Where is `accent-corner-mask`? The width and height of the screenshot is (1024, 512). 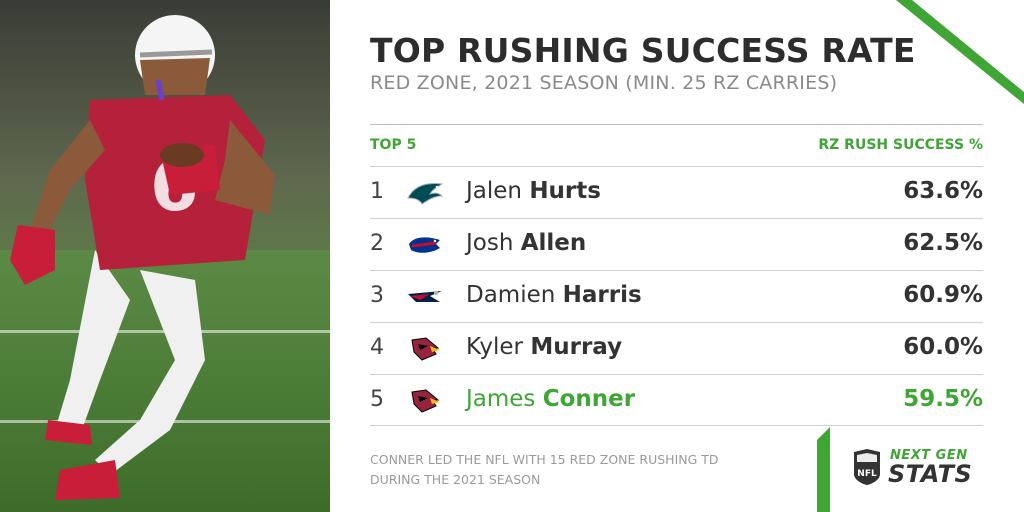 accent-corner-mask is located at coordinates (968, 46).